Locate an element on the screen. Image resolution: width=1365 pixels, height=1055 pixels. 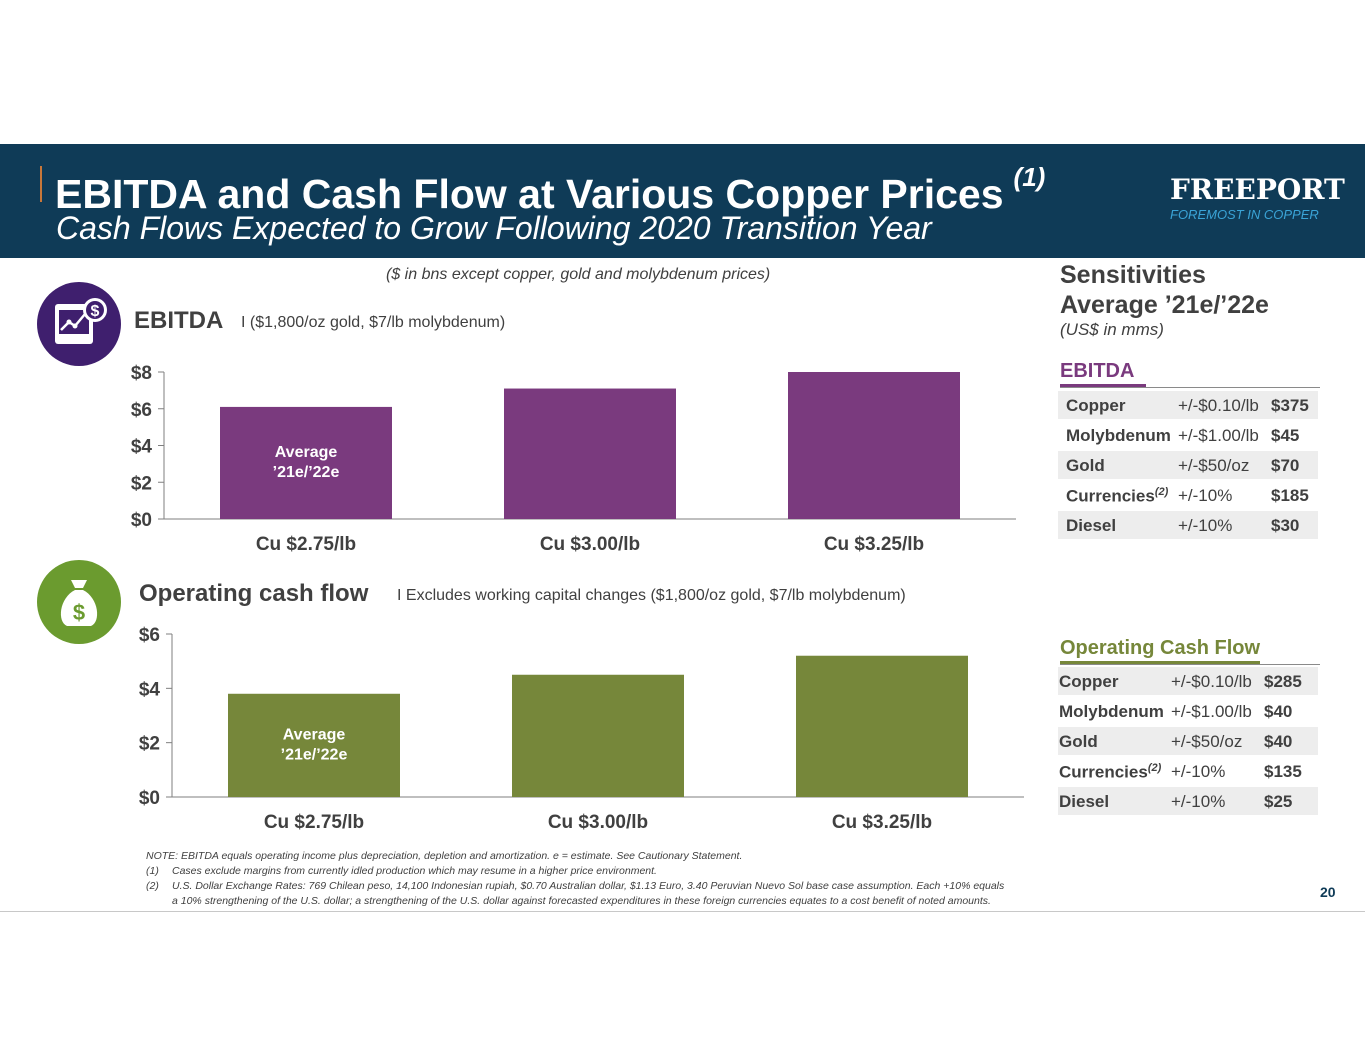
sensitivity-value: $25 is located at coordinates (1278, 801).